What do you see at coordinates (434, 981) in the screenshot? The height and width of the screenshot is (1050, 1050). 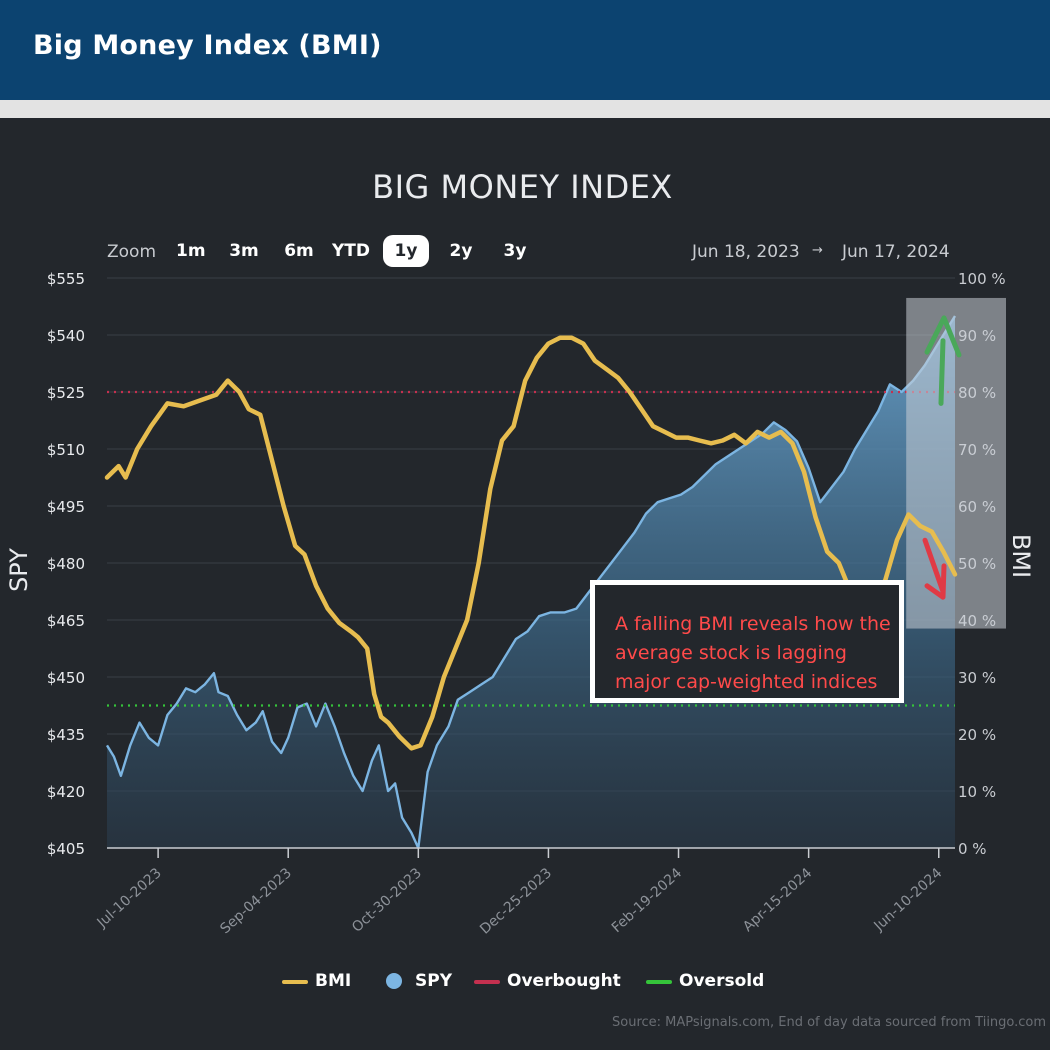 I see `legend-label: SPY` at bounding box center [434, 981].